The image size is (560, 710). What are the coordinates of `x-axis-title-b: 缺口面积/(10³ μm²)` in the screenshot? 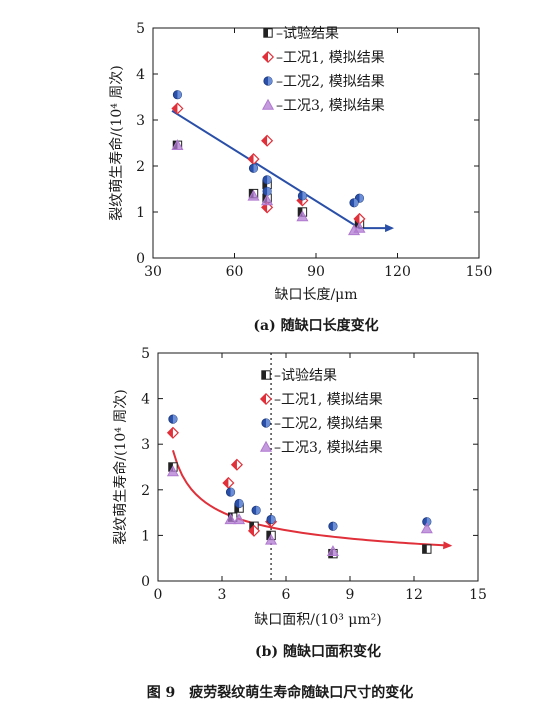 It's located at (318, 620).